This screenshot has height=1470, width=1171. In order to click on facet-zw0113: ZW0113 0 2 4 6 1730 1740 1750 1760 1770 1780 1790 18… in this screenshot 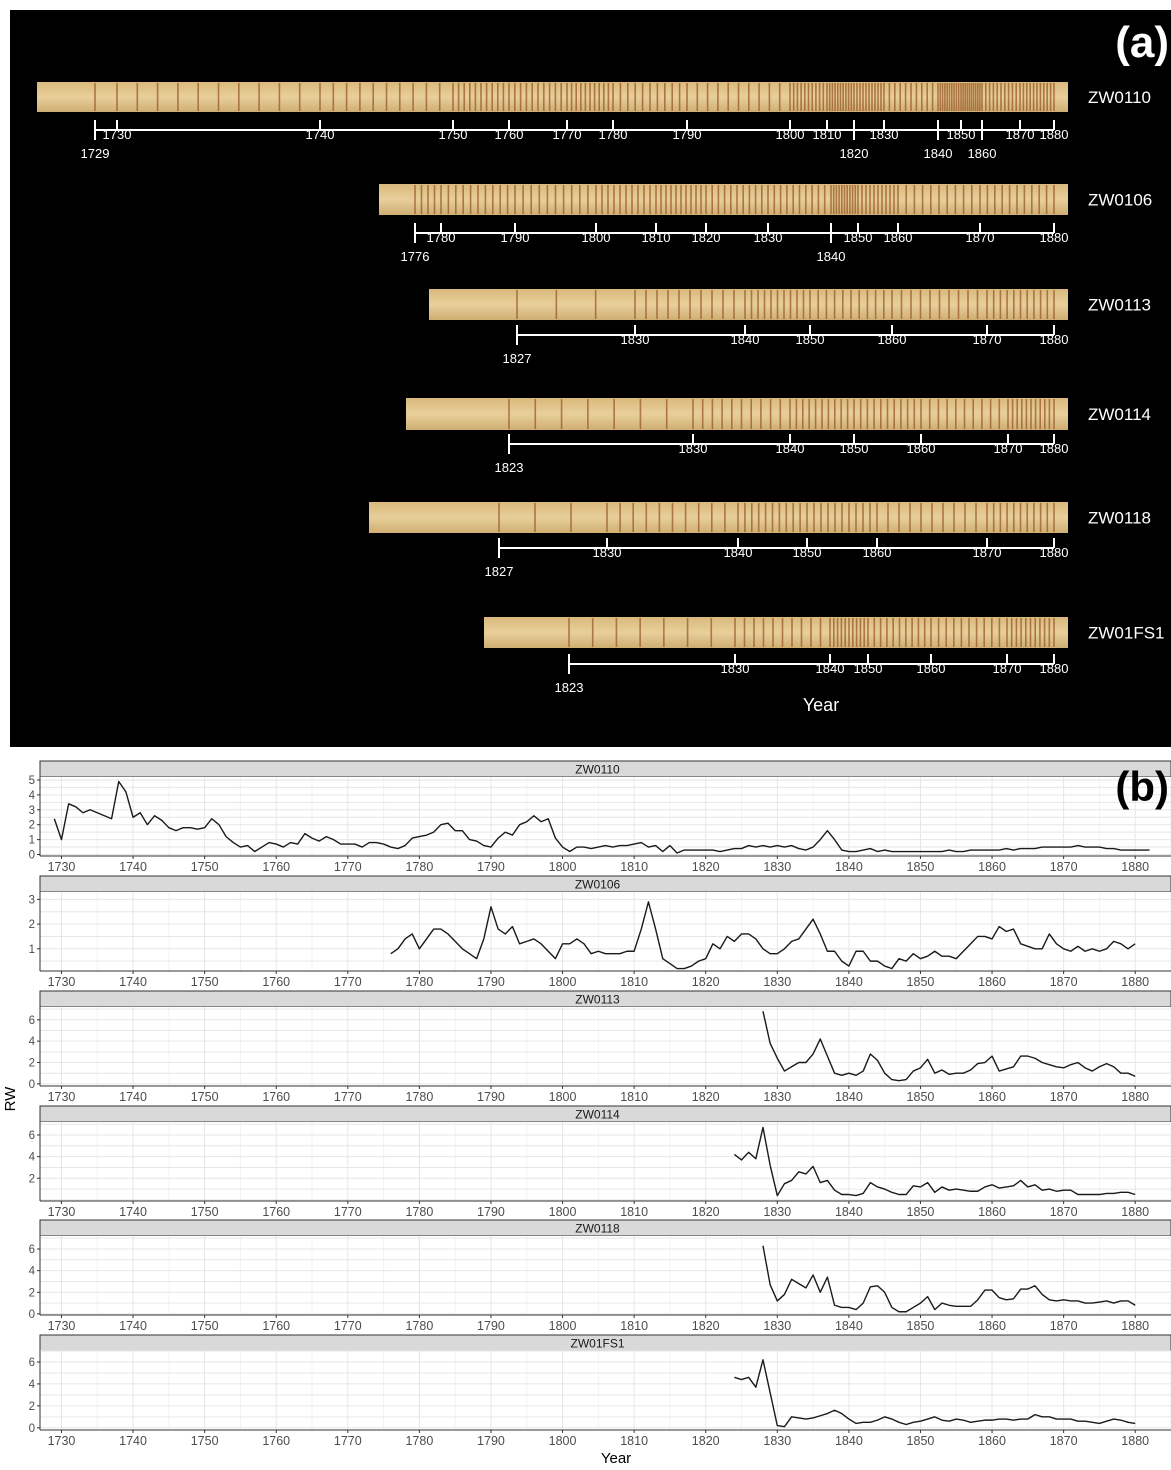, I will do `click(600, 1047)`.